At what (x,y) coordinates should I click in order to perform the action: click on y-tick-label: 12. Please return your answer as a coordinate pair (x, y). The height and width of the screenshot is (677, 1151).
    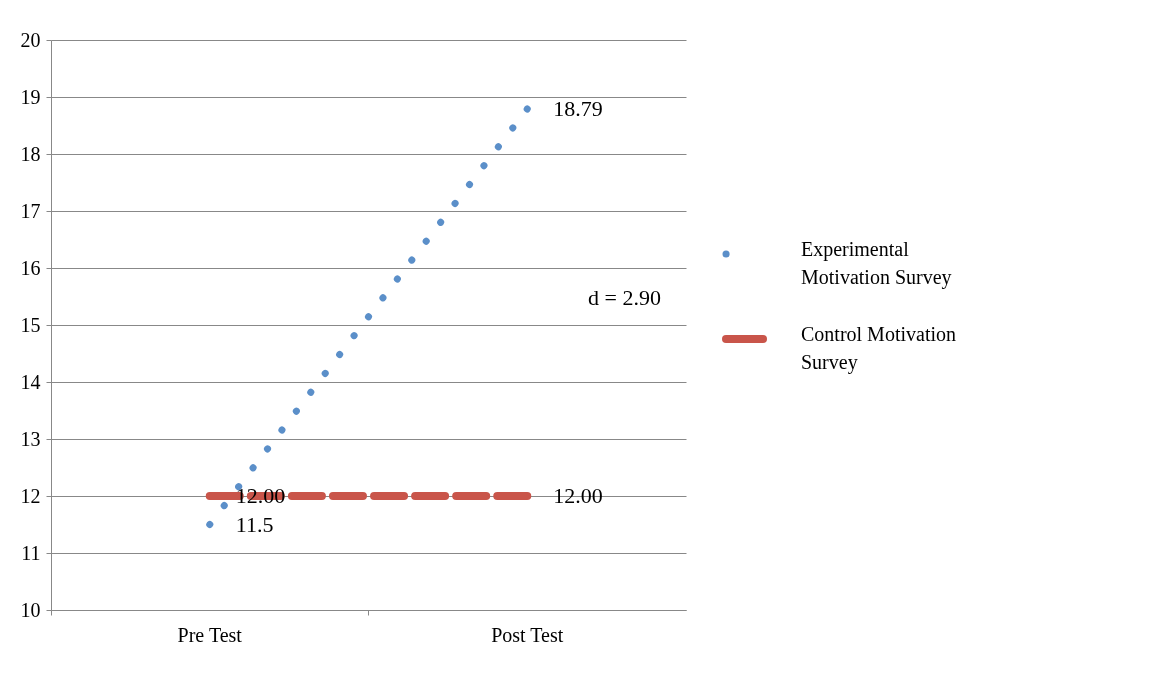
    Looking at the image, I should click on (30, 495).